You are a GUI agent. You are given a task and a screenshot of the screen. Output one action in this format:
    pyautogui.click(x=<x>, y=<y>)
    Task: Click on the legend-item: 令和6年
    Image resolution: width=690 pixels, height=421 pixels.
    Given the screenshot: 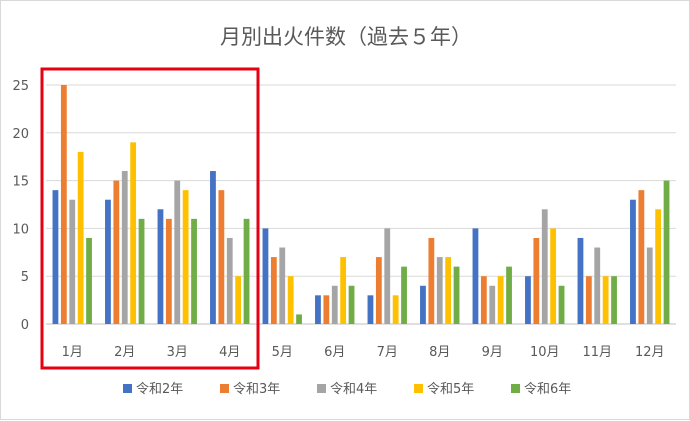 What is the action you would take?
    pyautogui.click(x=541, y=389)
    